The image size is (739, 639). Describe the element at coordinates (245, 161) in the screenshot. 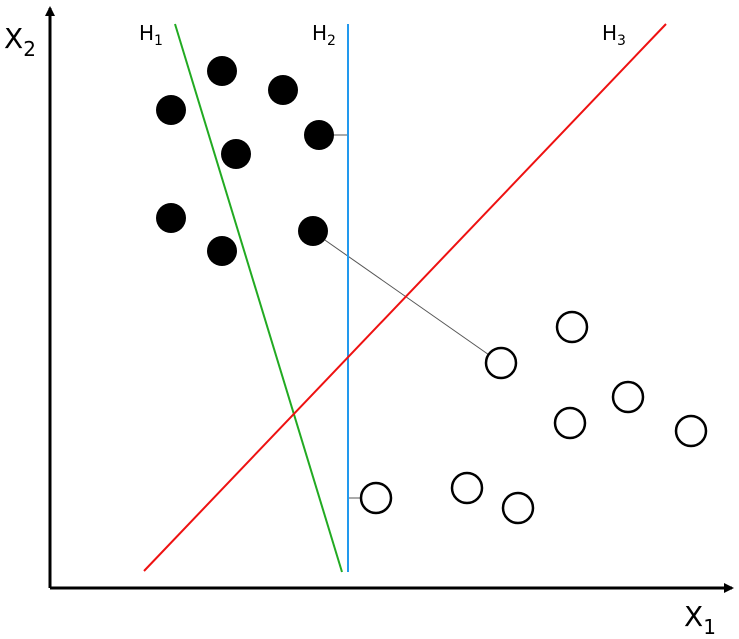

I see `class-filled` at that location.